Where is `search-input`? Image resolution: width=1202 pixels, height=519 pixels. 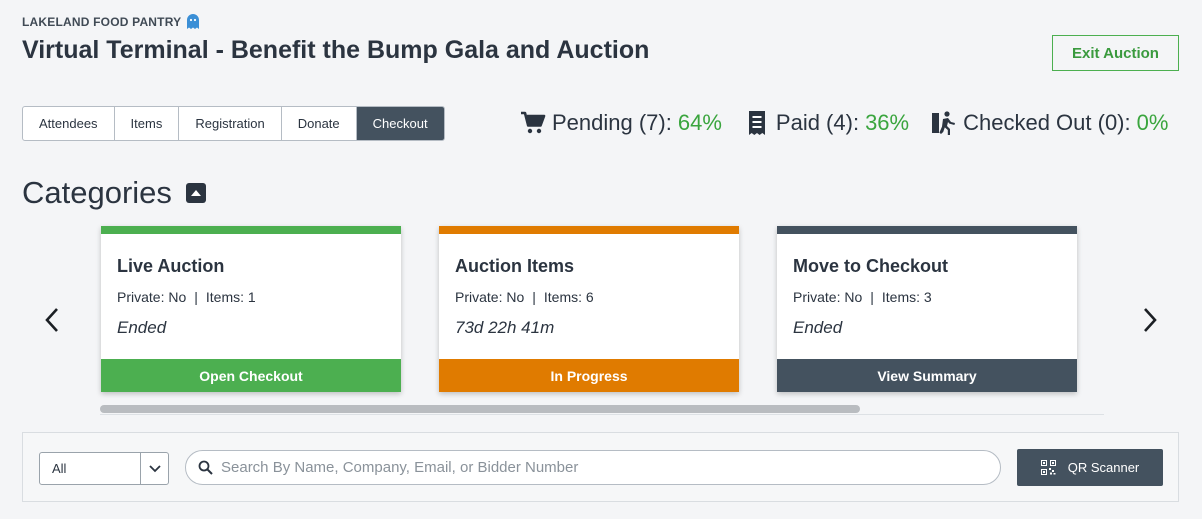 search-input is located at coordinates (610, 467).